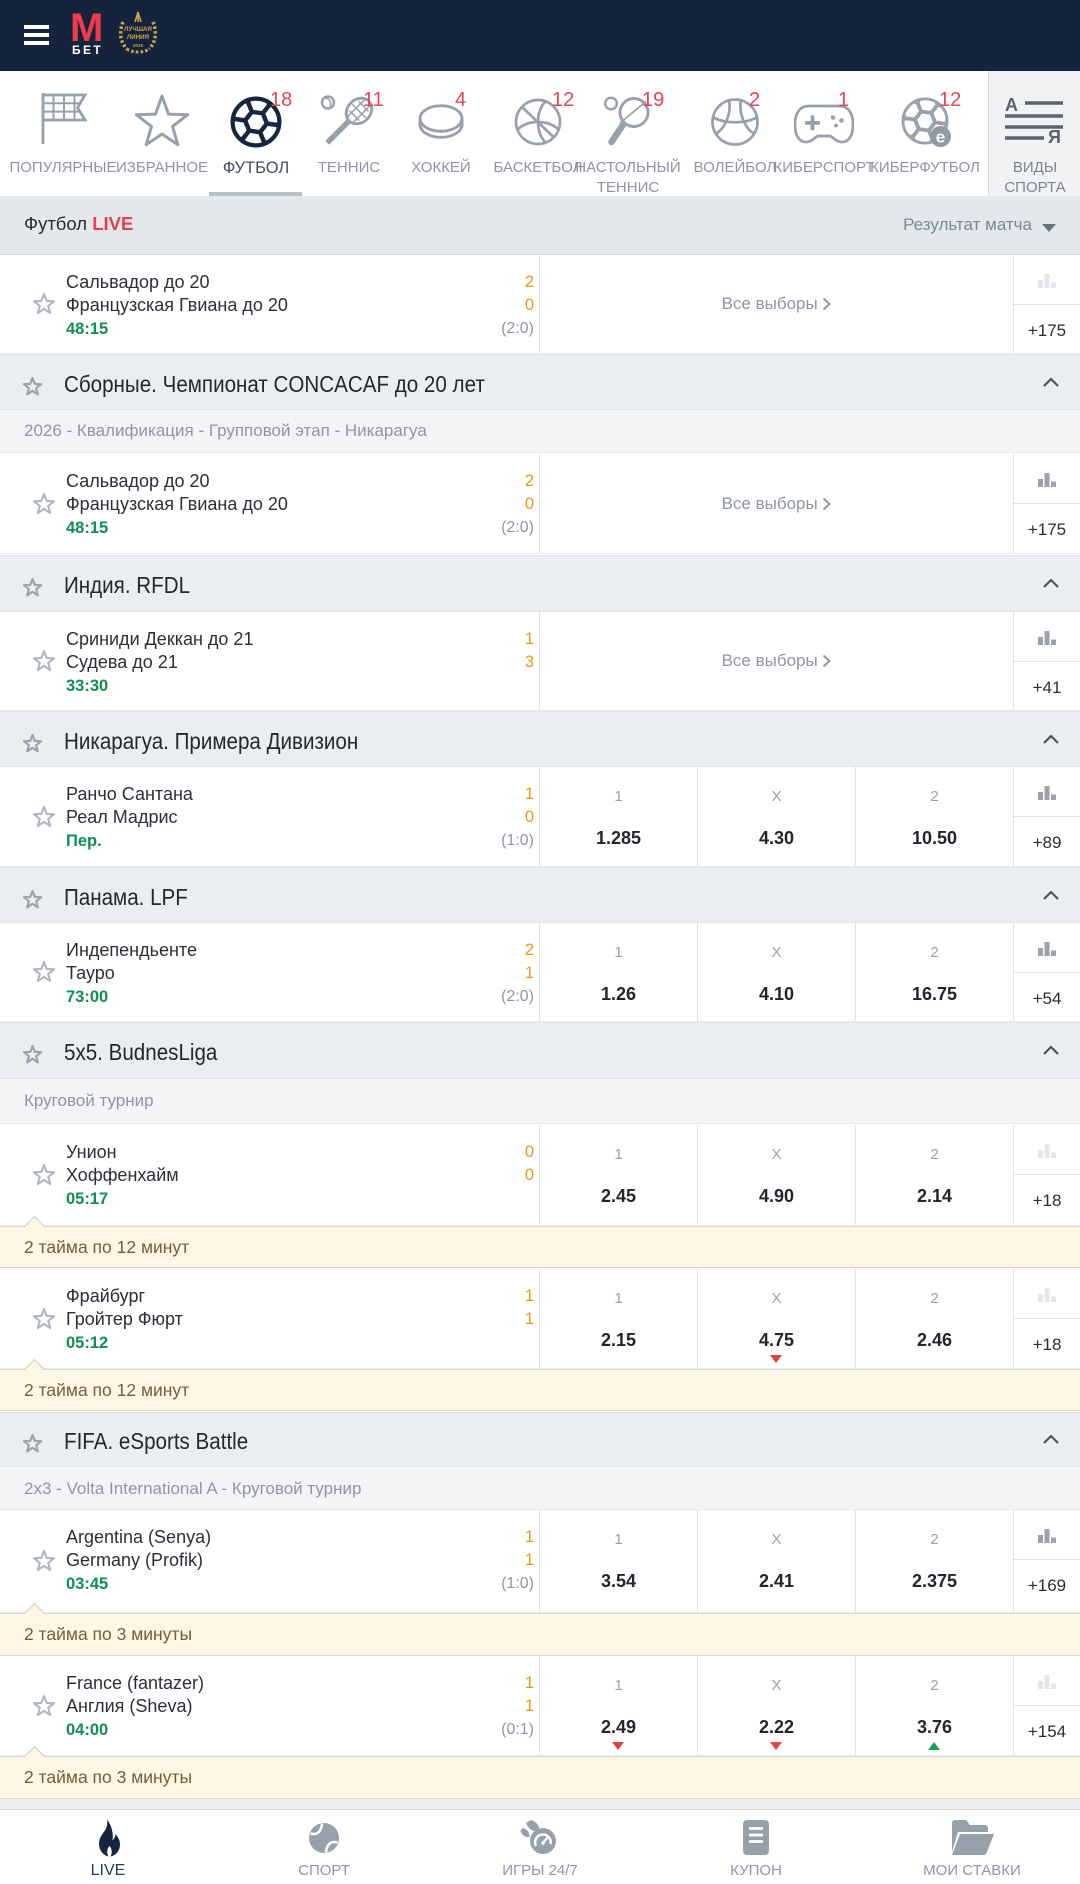  Describe the element at coordinates (138, 45) in the screenshot. I see `svg-text: 2016` at that location.